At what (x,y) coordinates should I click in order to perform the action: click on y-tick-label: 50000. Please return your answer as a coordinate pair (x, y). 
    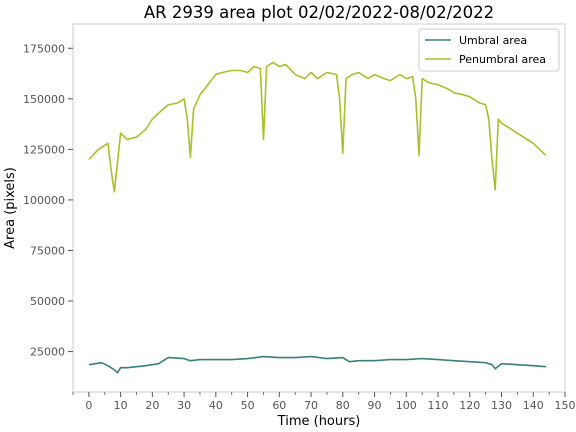
    Looking at the image, I should click on (47, 301).